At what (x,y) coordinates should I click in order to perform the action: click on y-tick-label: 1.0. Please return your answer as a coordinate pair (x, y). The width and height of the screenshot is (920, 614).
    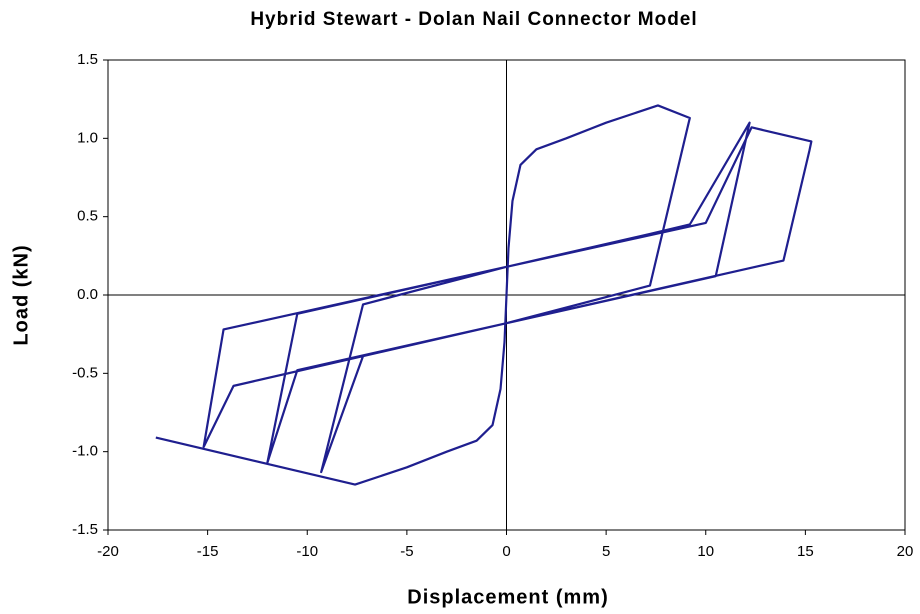
    Looking at the image, I should click on (87, 137).